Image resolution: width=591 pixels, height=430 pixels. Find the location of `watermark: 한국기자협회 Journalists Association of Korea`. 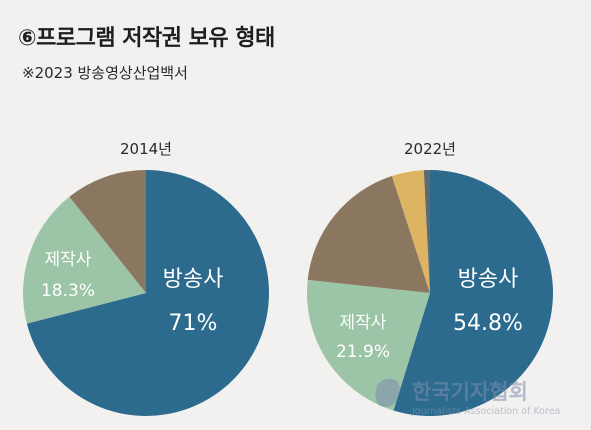

watermark: 한국기자협회 Journalists Association of Korea is located at coordinates (467, 397).